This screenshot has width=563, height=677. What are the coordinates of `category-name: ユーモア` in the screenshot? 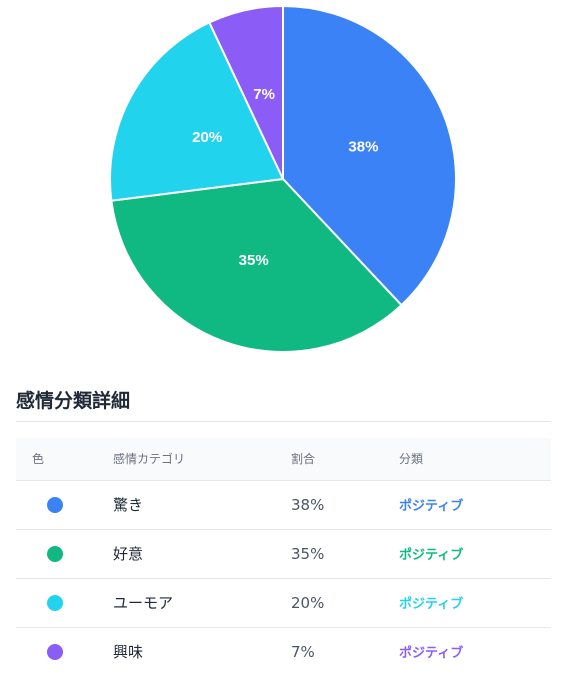 It's located at (202, 603).